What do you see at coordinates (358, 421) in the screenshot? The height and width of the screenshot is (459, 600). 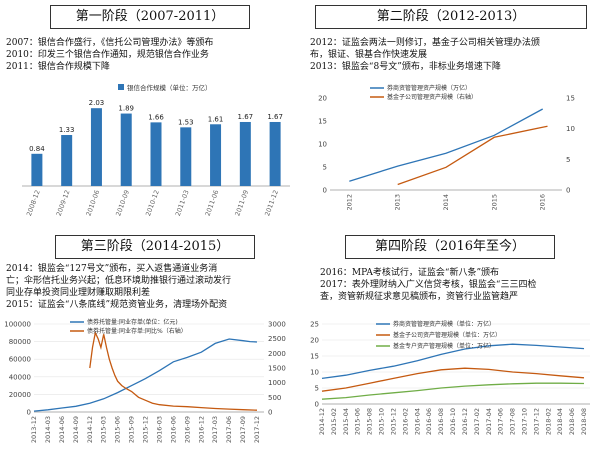 I see `x-tick-label: 2015-06` at bounding box center [358, 421].